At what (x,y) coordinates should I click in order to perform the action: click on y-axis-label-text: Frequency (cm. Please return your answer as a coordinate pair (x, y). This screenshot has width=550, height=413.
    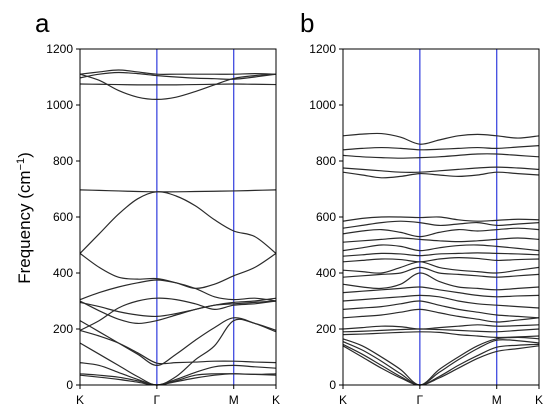
    Looking at the image, I should click on (24, 226).